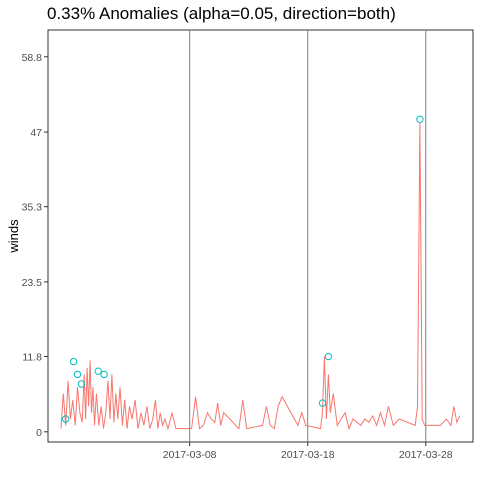 Image resolution: width=480 pixels, height=480 pixels. What do you see at coordinates (308, 455) in the screenshot?
I see `x-tick-label: 2017-03-18` at bounding box center [308, 455].